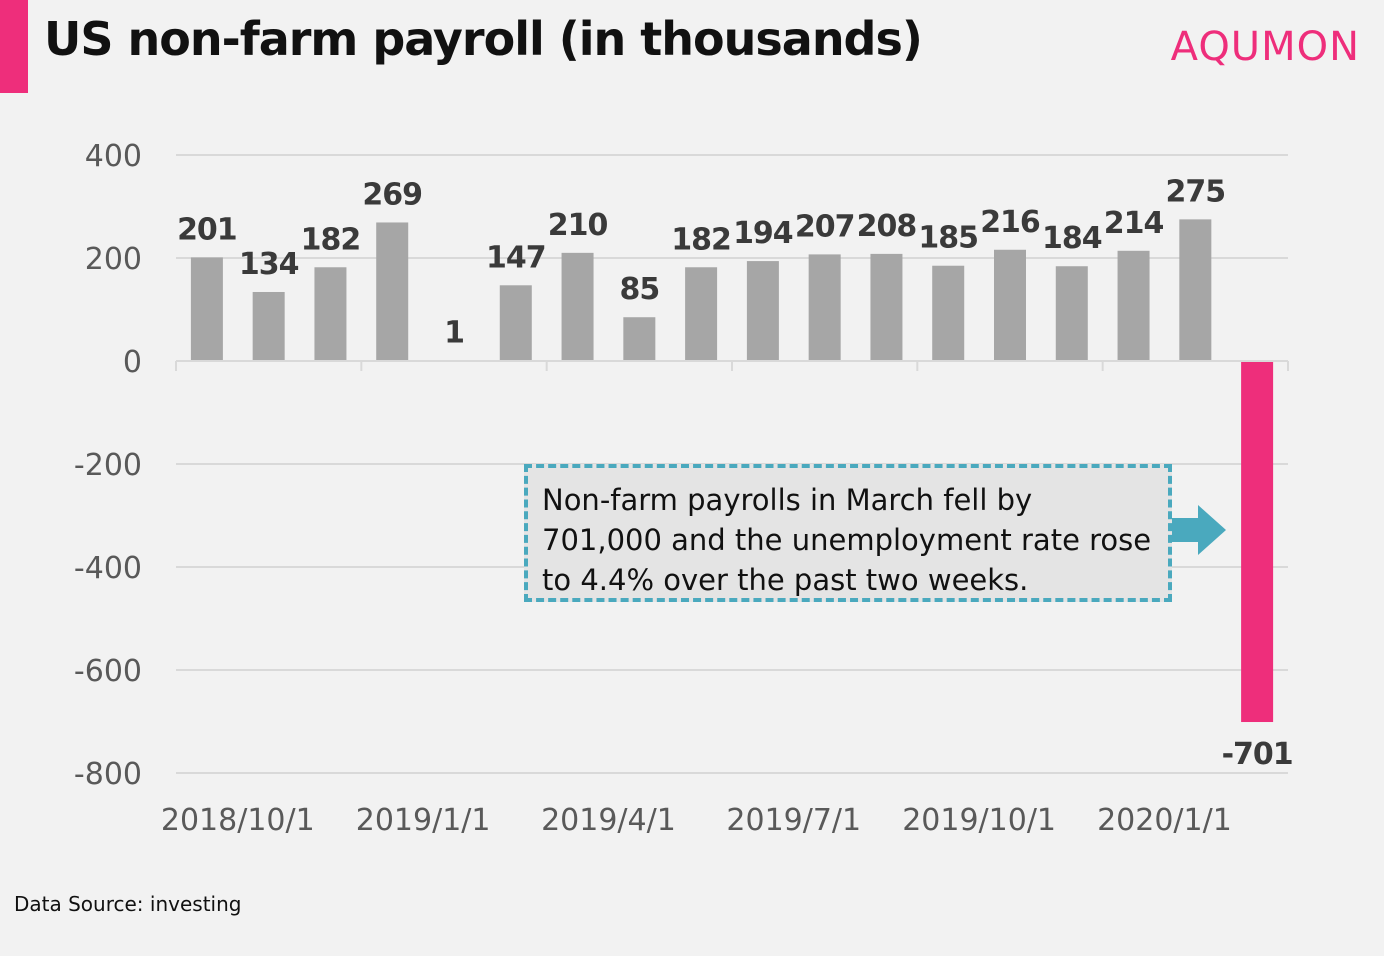 Image resolution: width=1384 pixels, height=956 pixels. What do you see at coordinates (763, 233) in the screenshot?
I see `data-label: 194` at bounding box center [763, 233].